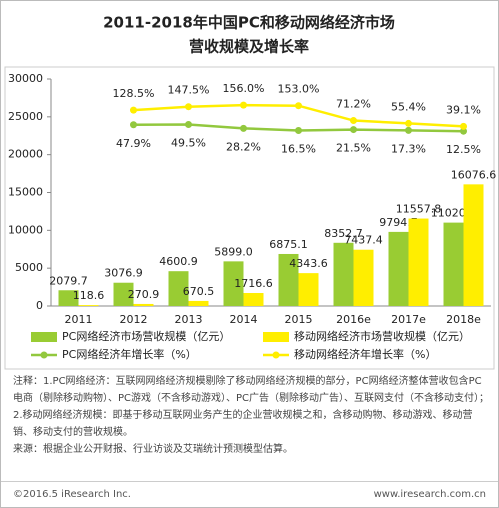  What do you see at coordinates (382, 336) in the screenshot?
I see `legend-label: 移动网络经济市场营收规模（亿元）` at bounding box center [382, 336].